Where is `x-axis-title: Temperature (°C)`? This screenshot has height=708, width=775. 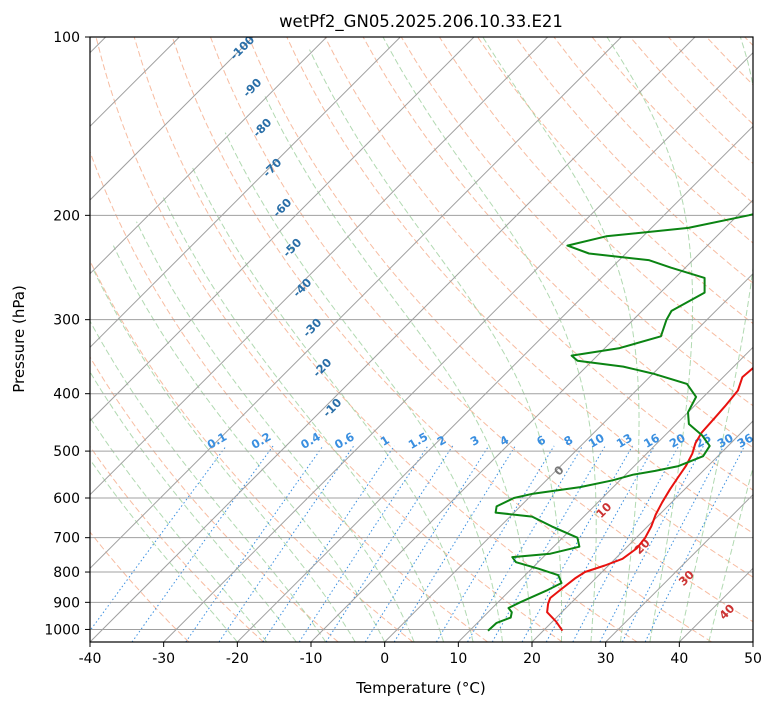
x-axis-title: Temperature (°C) is located at coordinates (420, 688).